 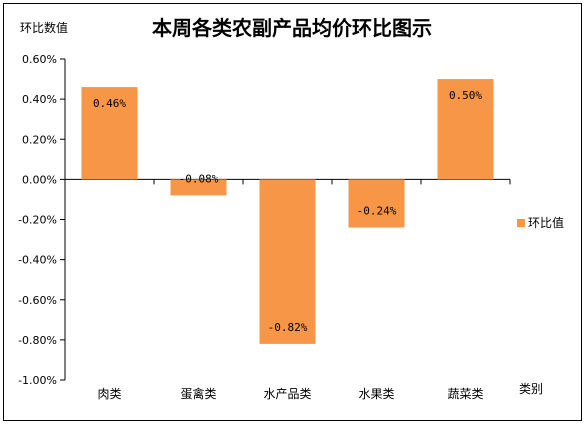 What do you see at coordinates (465, 129) in the screenshot?
I see `bar-蔬菜类` at bounding box center [465, 129].